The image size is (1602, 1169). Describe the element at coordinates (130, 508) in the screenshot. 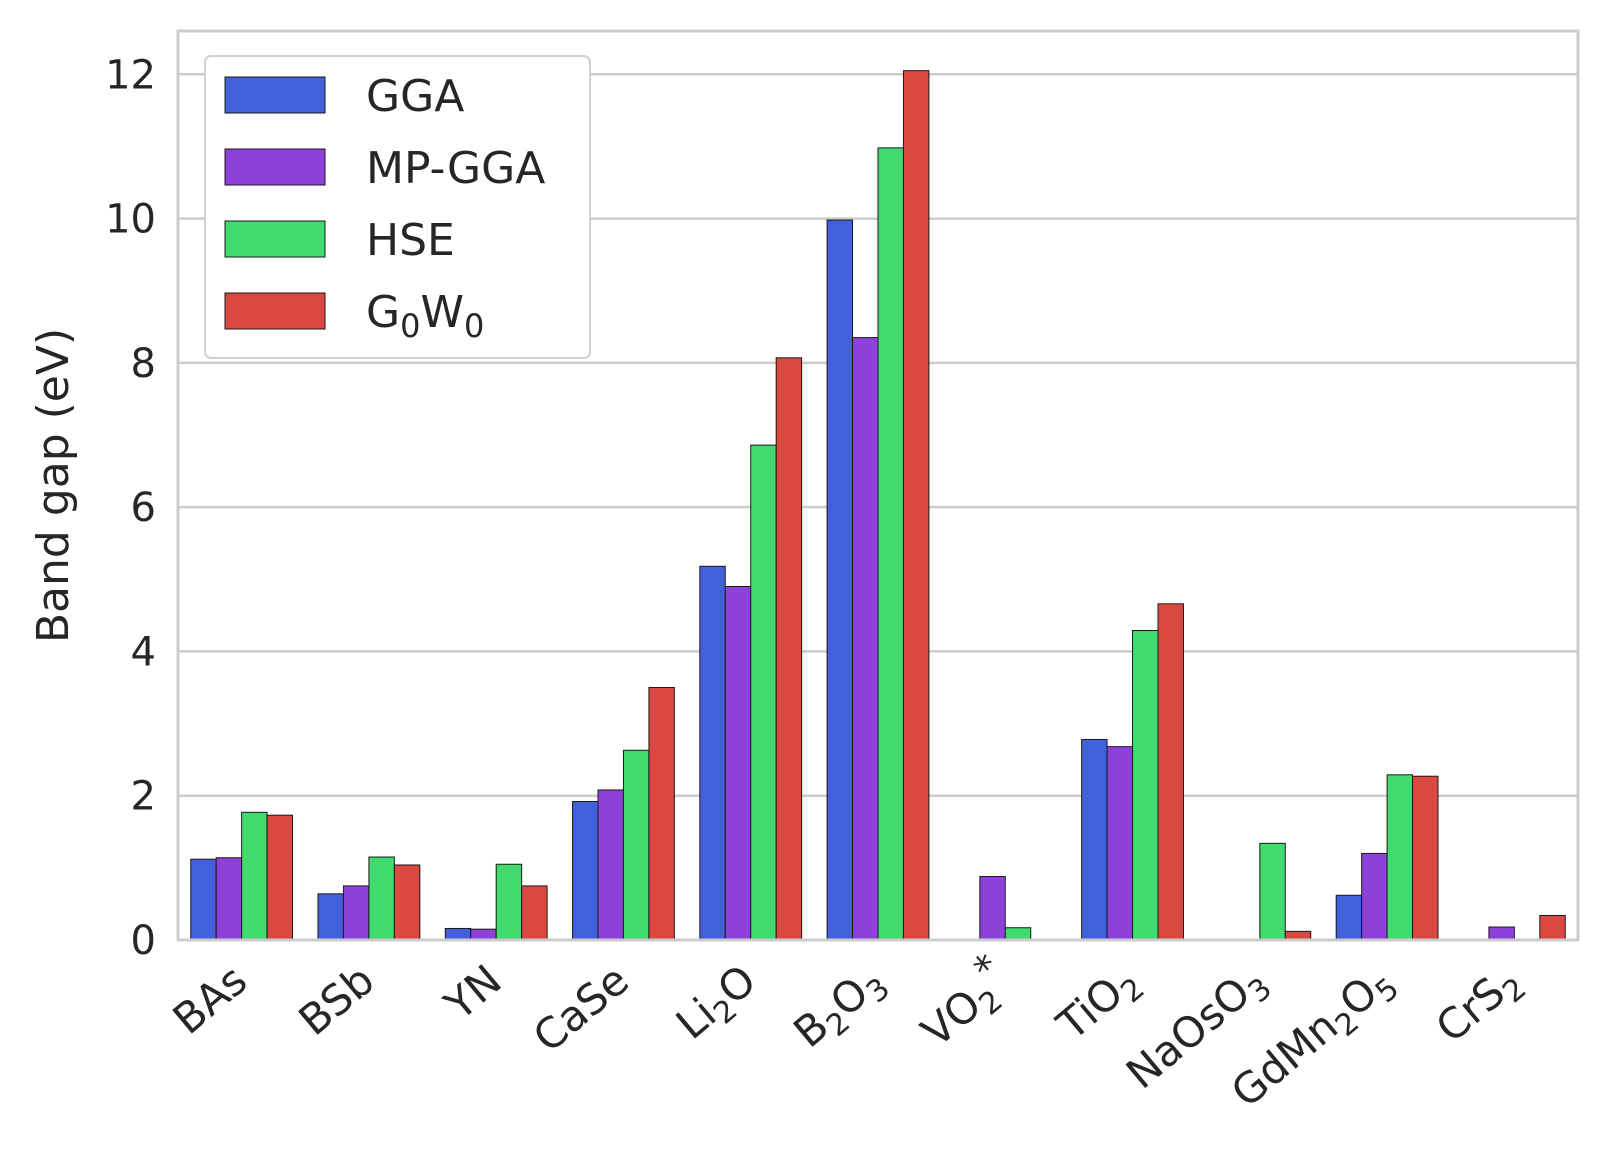

I see `y-tick-labels: 0 2 4 6 8 10 12` at that location.